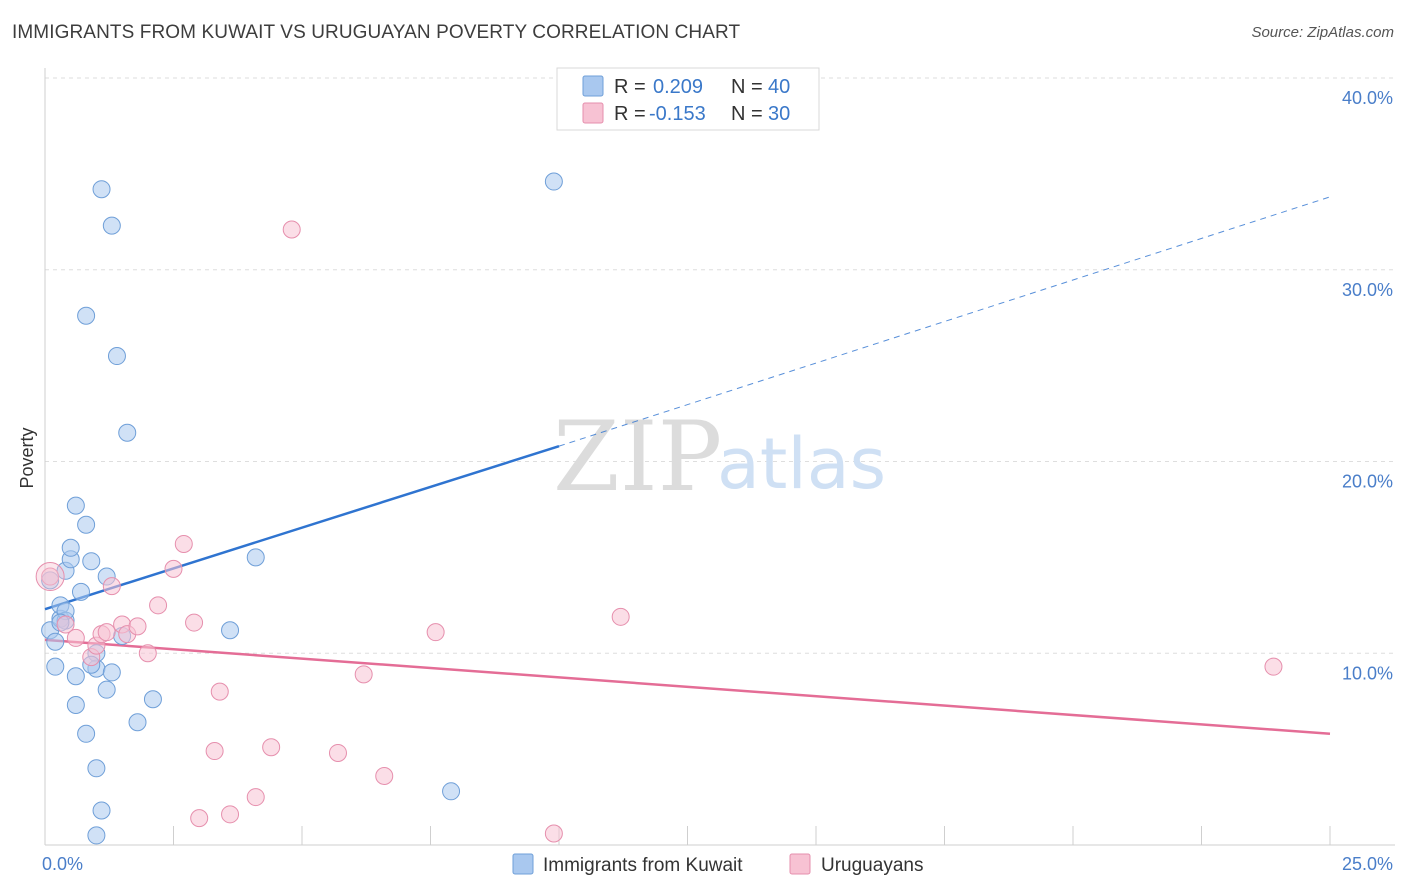 Image resolution: width=1406 pixels, height=892 pixels. Describe the element at coordinates (27, 457) in the screenshot. I see `y-axis-title: Poverty` at that location.